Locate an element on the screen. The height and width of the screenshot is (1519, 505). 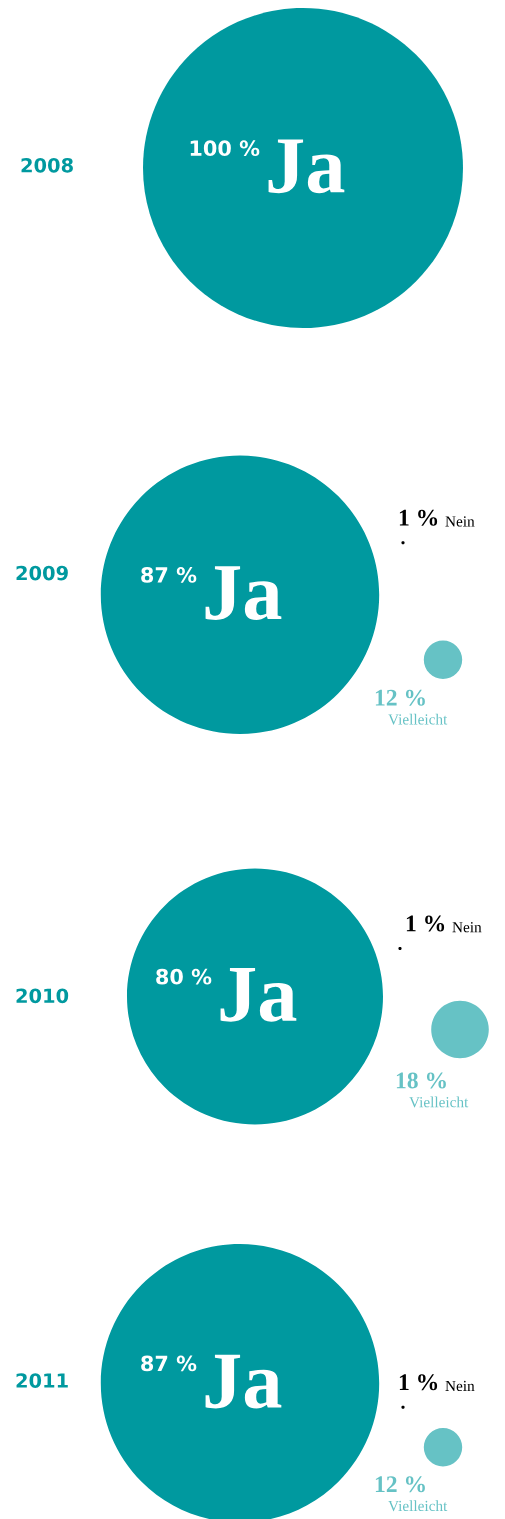
data-label: 100 % is located at coordinates (225, 148).